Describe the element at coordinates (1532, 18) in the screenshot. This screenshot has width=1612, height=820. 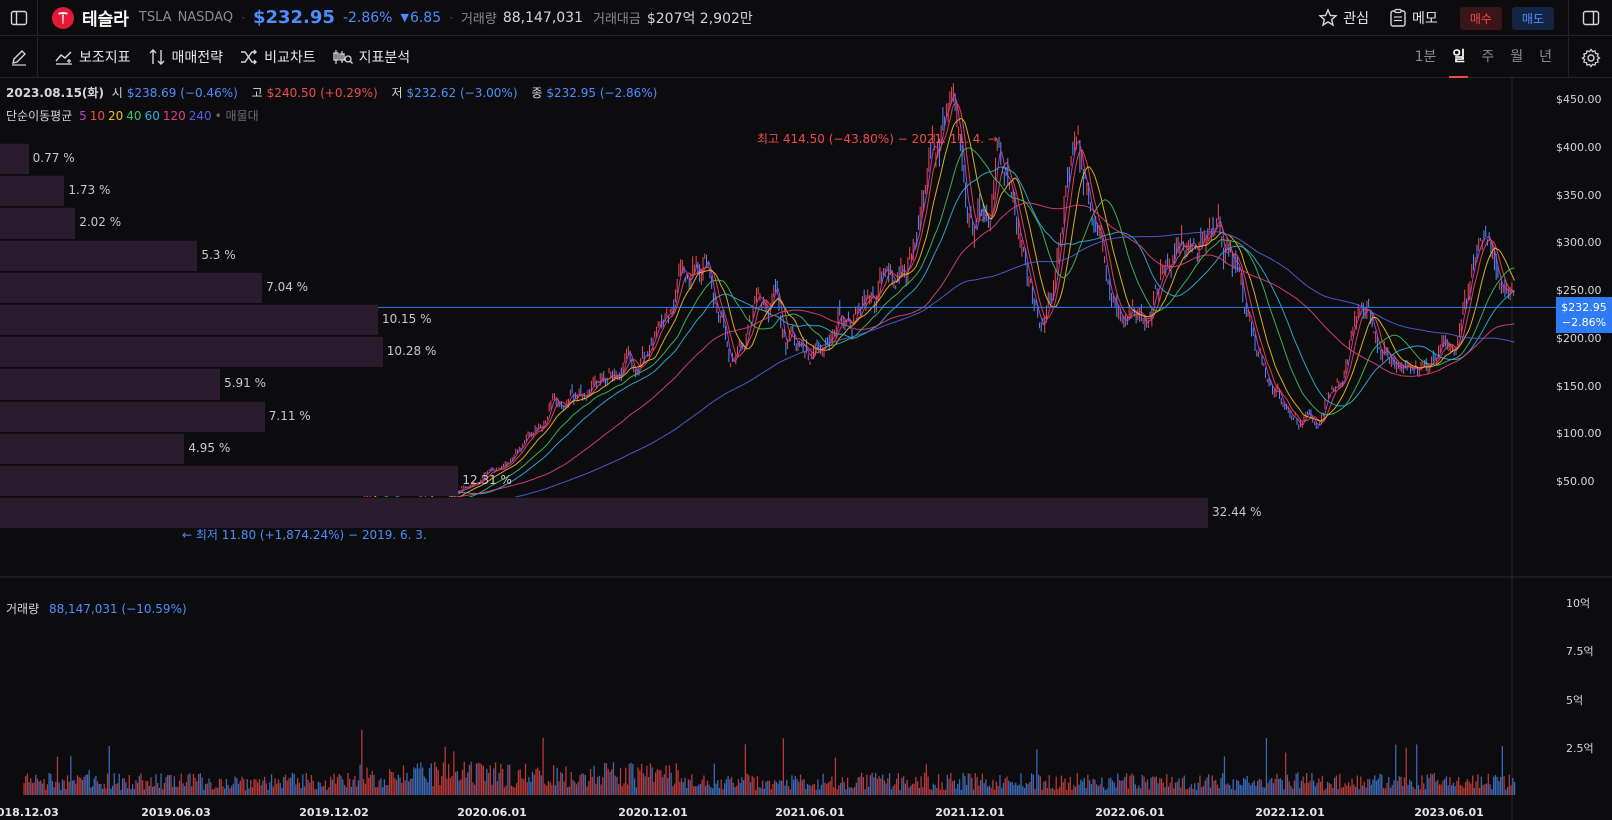
I see `sell-button: 매도` at that location.